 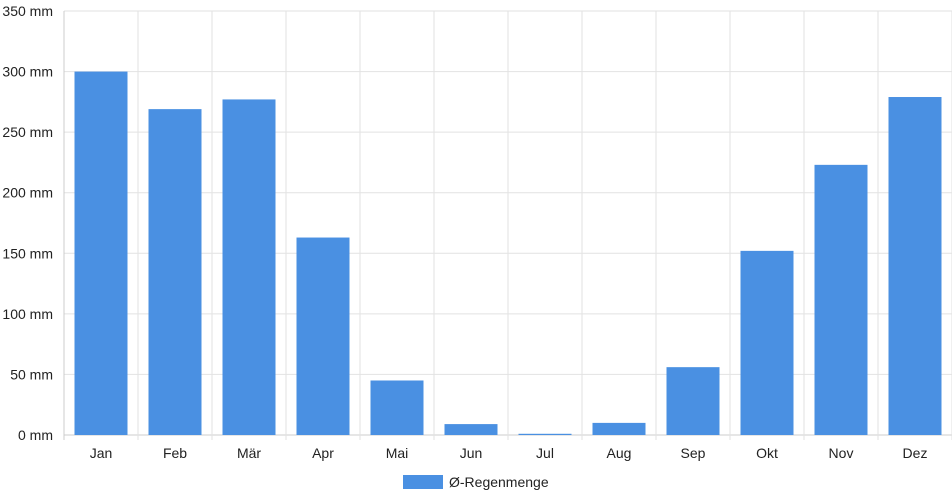 I want to click on x-tick-label: Jun, so click(x=471, y=453).